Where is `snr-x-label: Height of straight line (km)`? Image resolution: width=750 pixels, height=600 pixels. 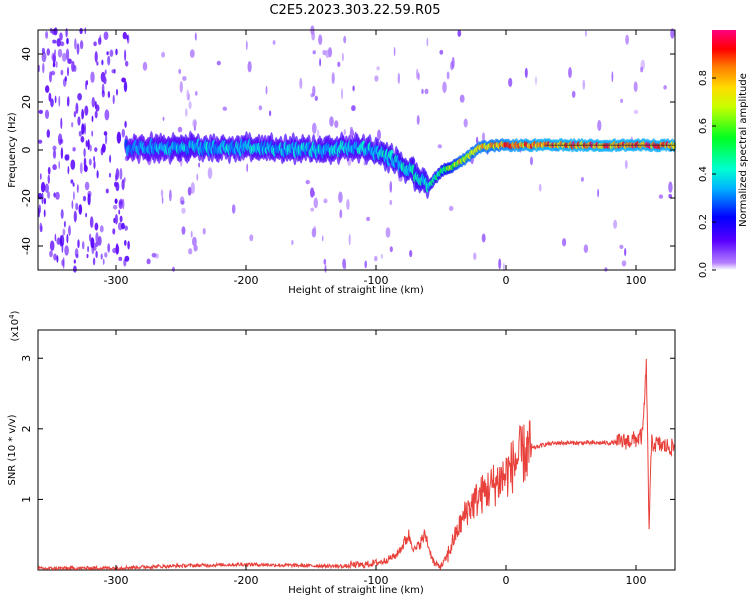 snr-x-label: Height of straight line (km) is located at coordinates (356, 590).